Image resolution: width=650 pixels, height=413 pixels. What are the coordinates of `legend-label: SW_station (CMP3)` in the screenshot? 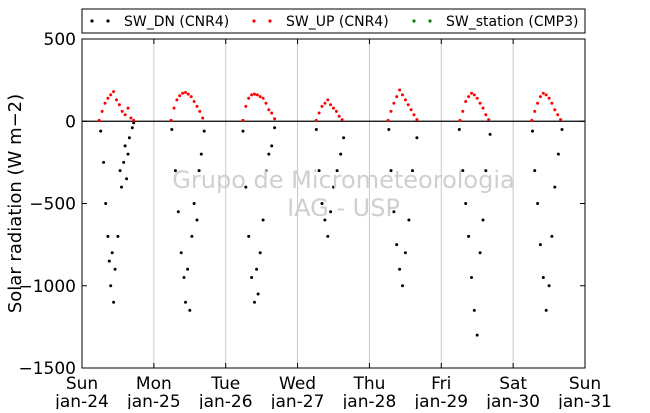 It's located at (512, 22).